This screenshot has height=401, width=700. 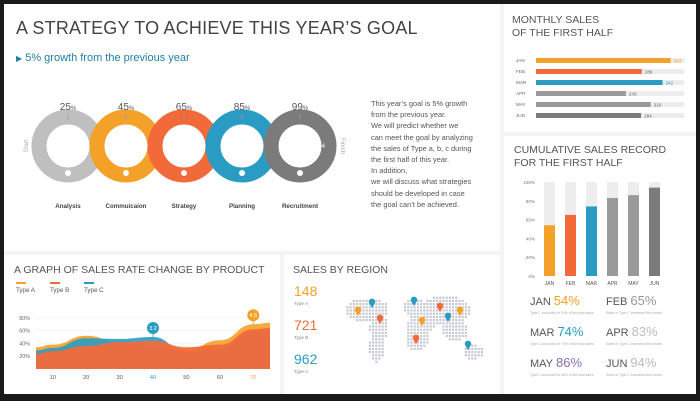 I want to click on cum-note: Sales of Type C increased this month, so click(x=634, y=375).